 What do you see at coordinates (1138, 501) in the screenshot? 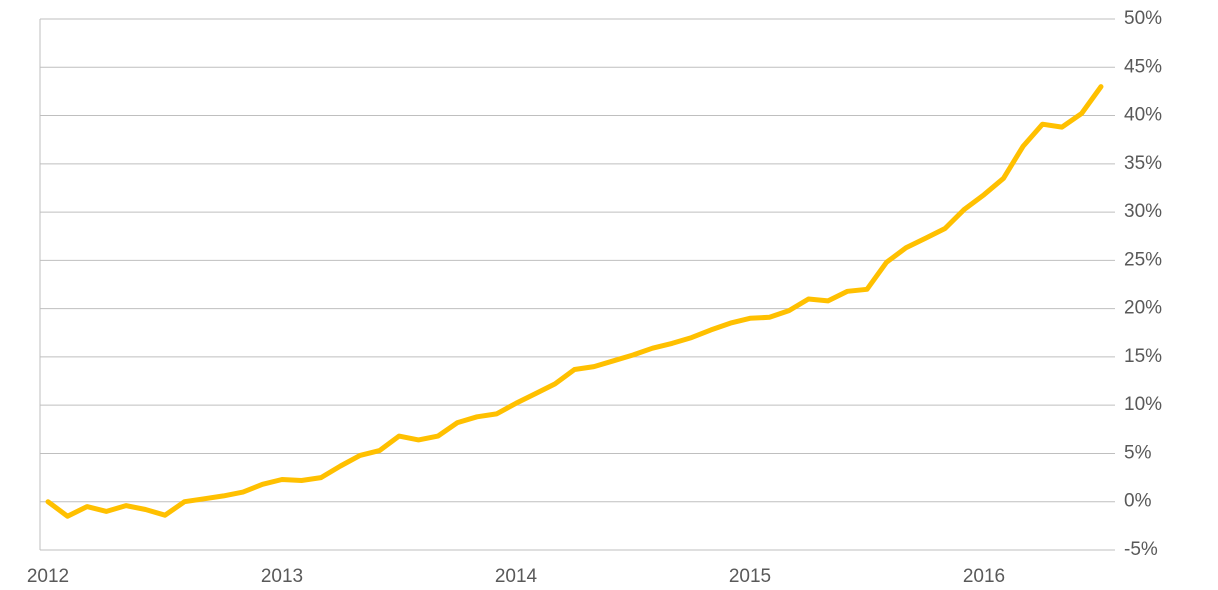
I see `y-tick-label: 0%` at bounding box center [1138, 501].